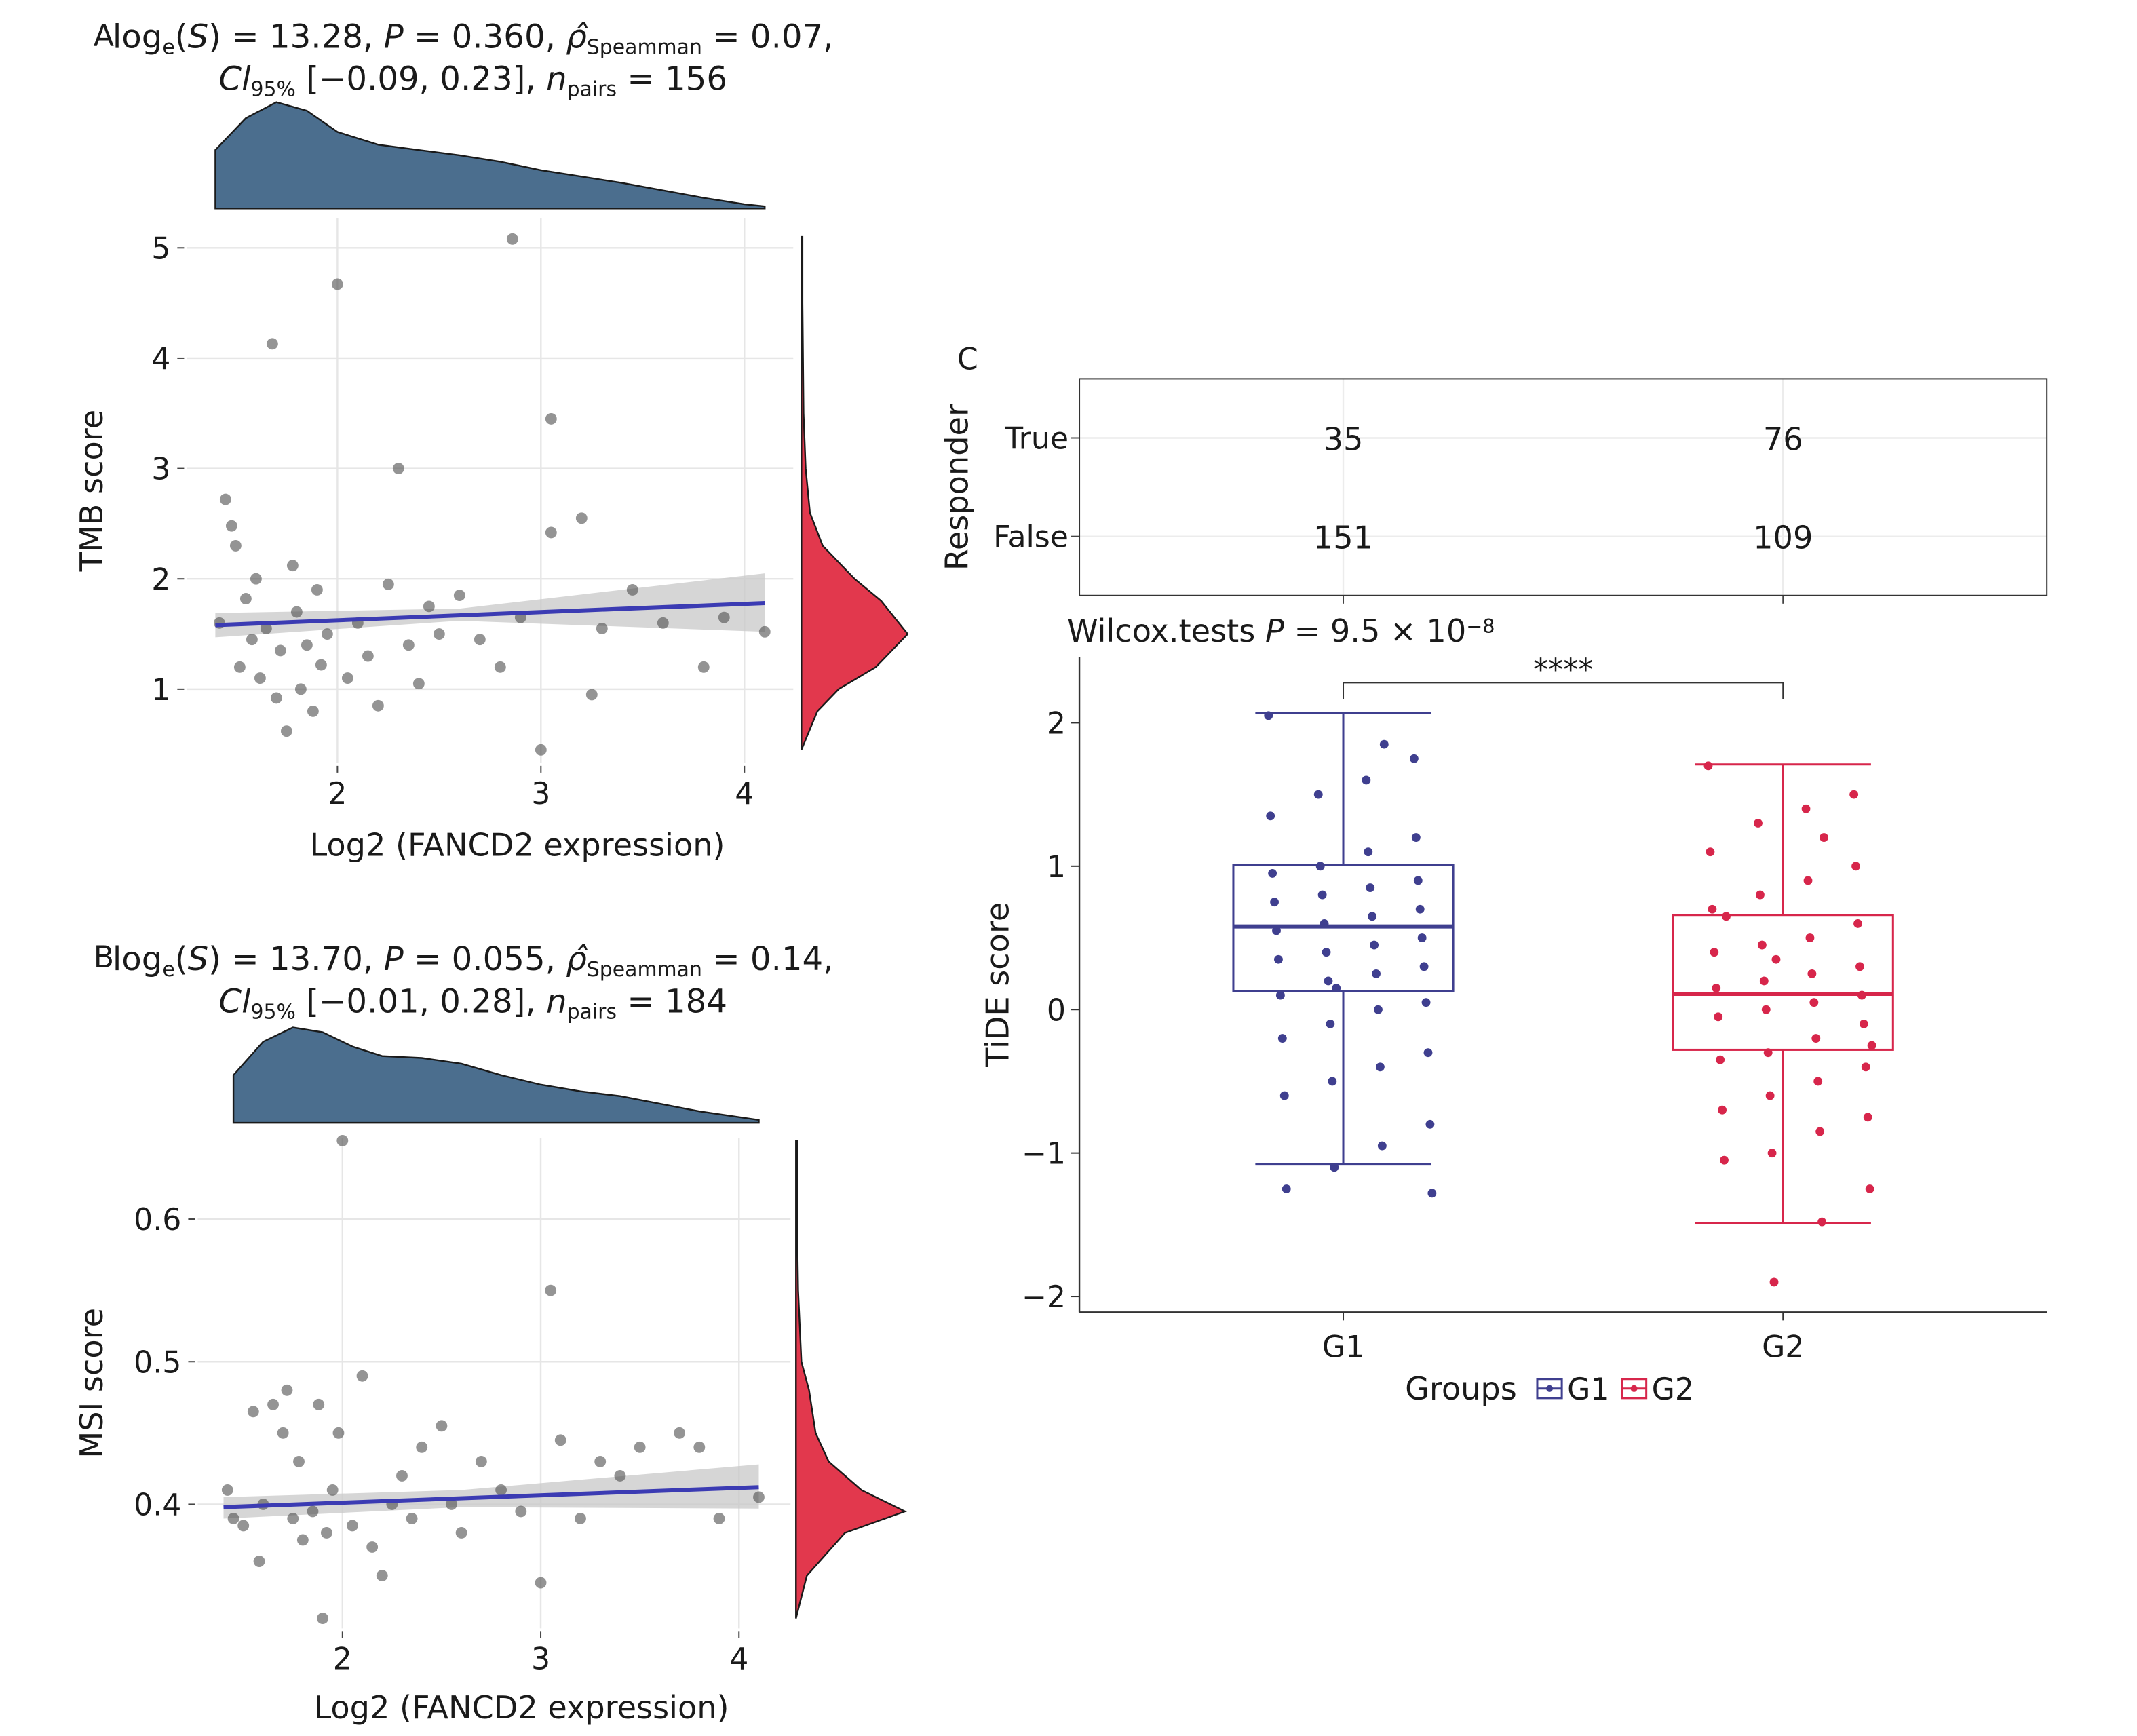 This screenshot has height=1736, width=2137. I want to click on x-tick-label: 4, so click(744, 794).